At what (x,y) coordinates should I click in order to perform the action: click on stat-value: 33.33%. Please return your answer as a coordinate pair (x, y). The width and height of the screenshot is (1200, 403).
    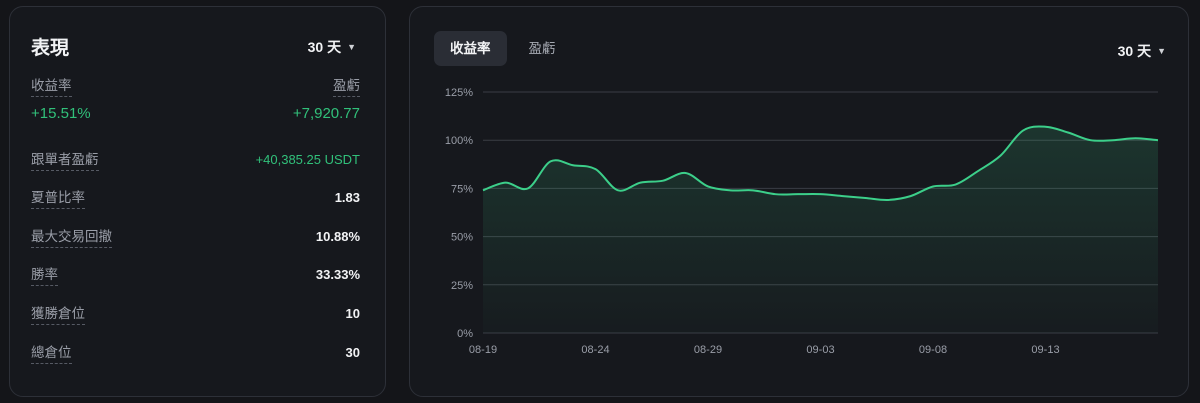
    Looking at the image, I should click on (337, 274).